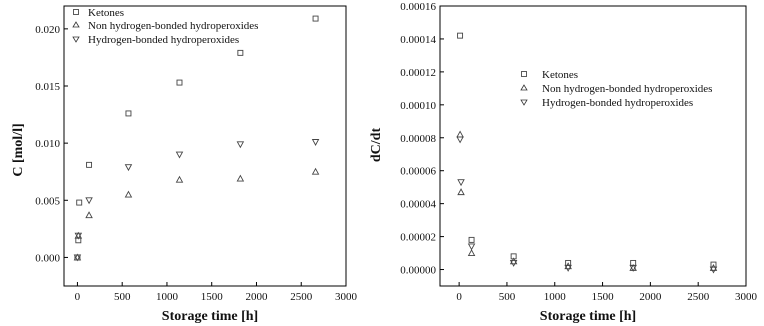 The width and height of the screenshot is (764, 326). Describe the element at coordinates (47, 87) in the screenshot. I see `left-chart-ytick-label: 0.015` at that location.